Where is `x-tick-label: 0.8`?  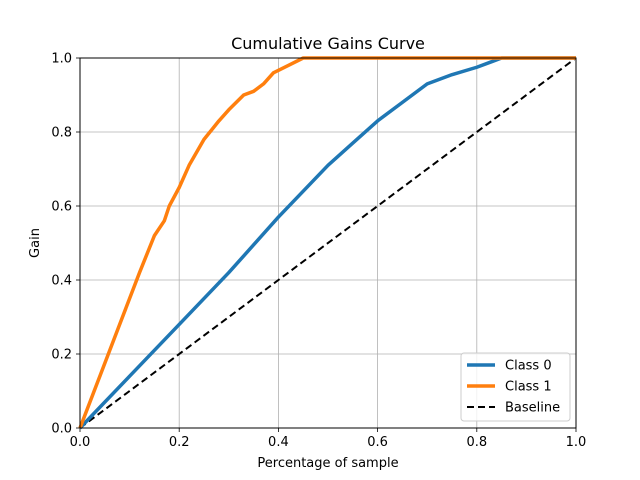 x-tick-label: 0.8 is located at coordinates (476, 442).